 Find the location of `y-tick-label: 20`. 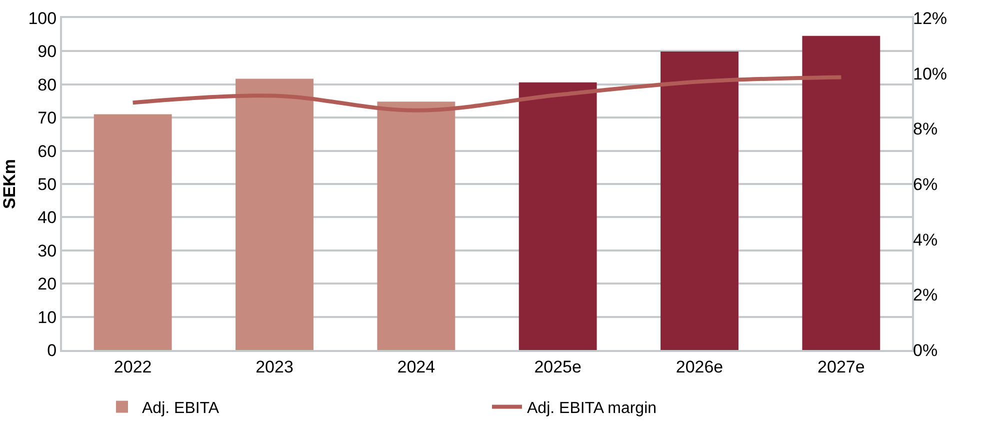

y-tick-label: 20 is located at coordinates (47, 284).